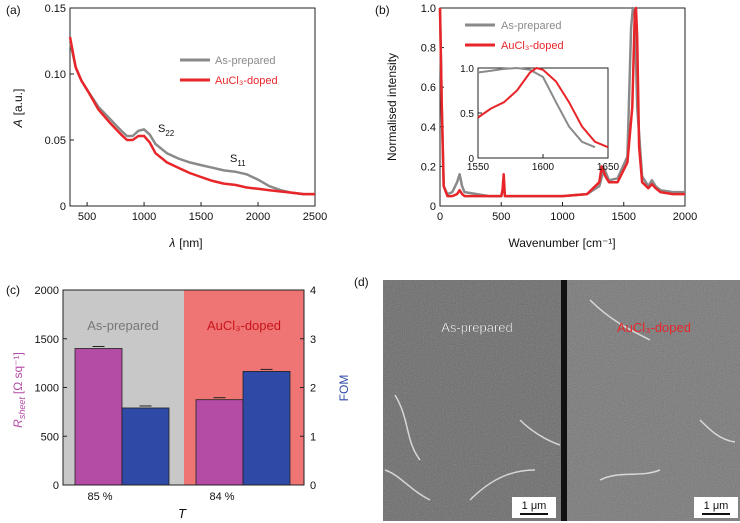 The height and width of the screenshot is (523, 740). I want to click on scalebar-box-left, so click(534, 507).